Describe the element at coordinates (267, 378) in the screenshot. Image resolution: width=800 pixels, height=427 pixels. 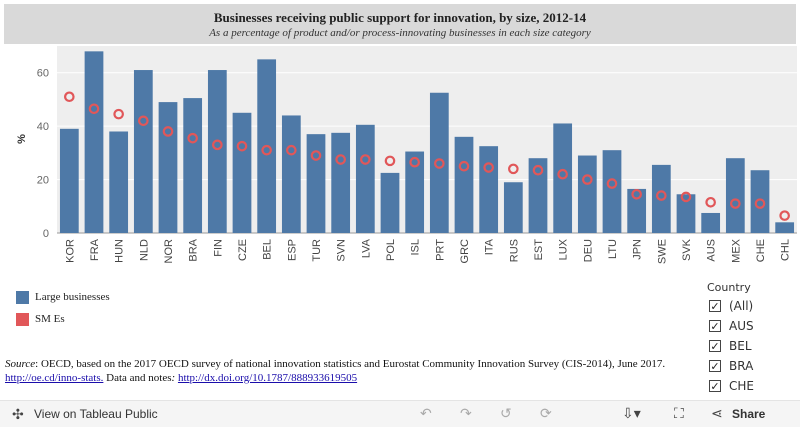
I see `doi-link: http://dx.doi.org/10.1787/888933619505` at that location.